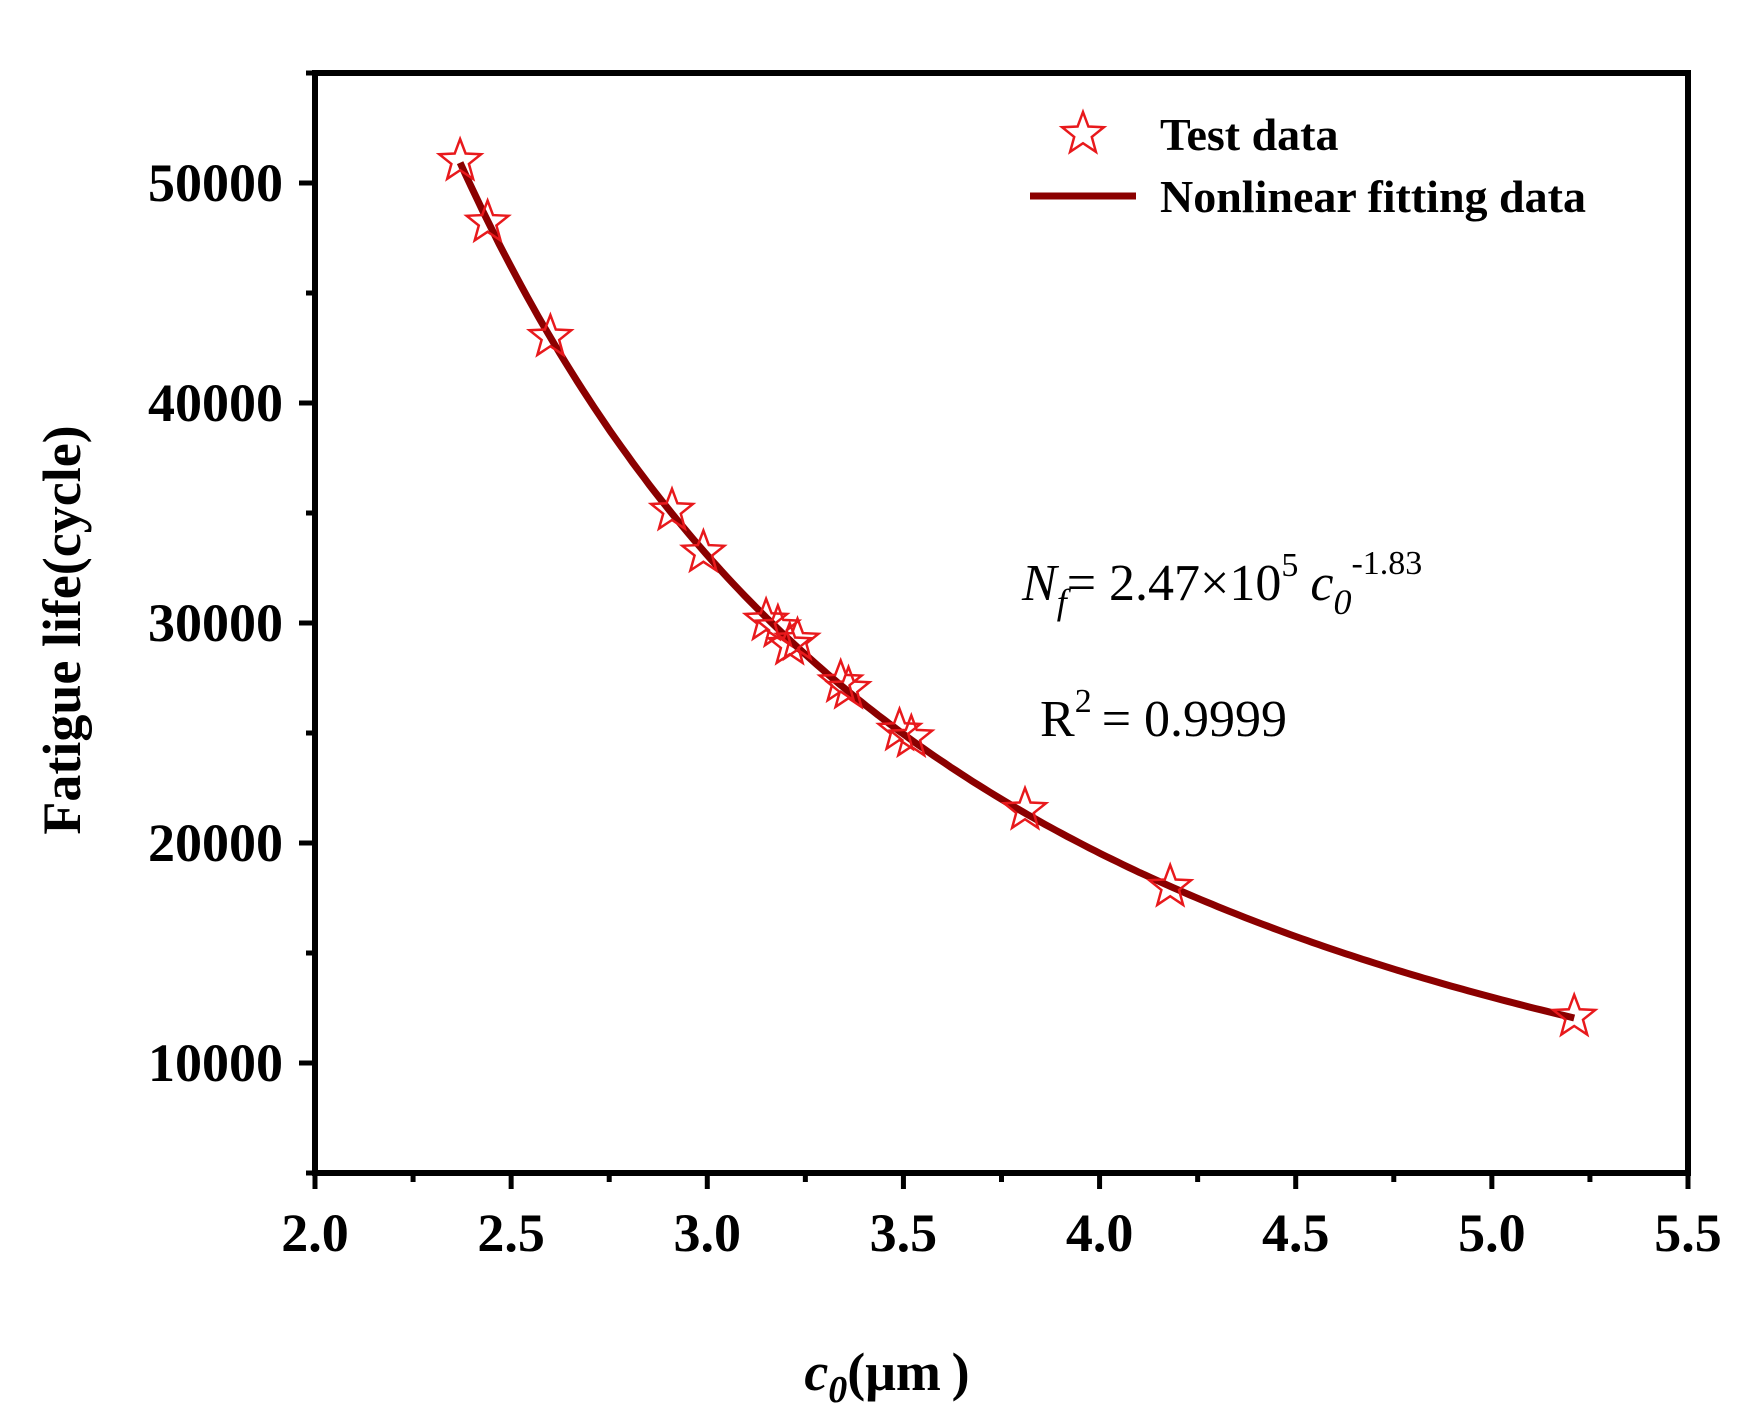 The image size is (1746, 1423). Describe the element at coordinates (215, 623) in the screenshot. I see `y-tick-label: 30000` at that location.